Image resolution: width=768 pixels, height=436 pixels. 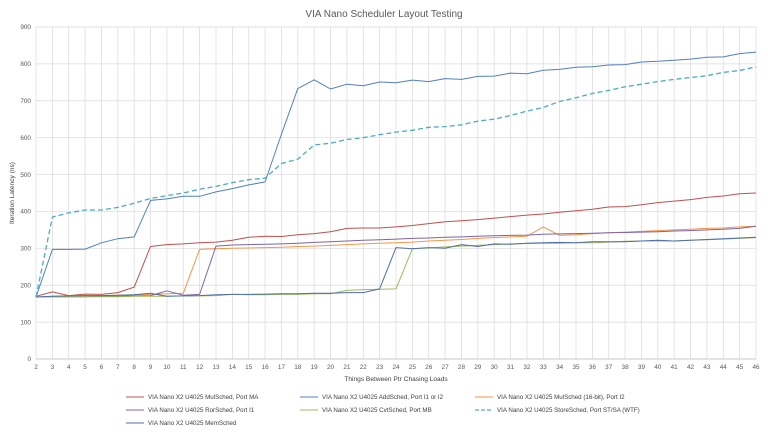 I want to click on x-tick-label: 29, so click(x=478, y=367).